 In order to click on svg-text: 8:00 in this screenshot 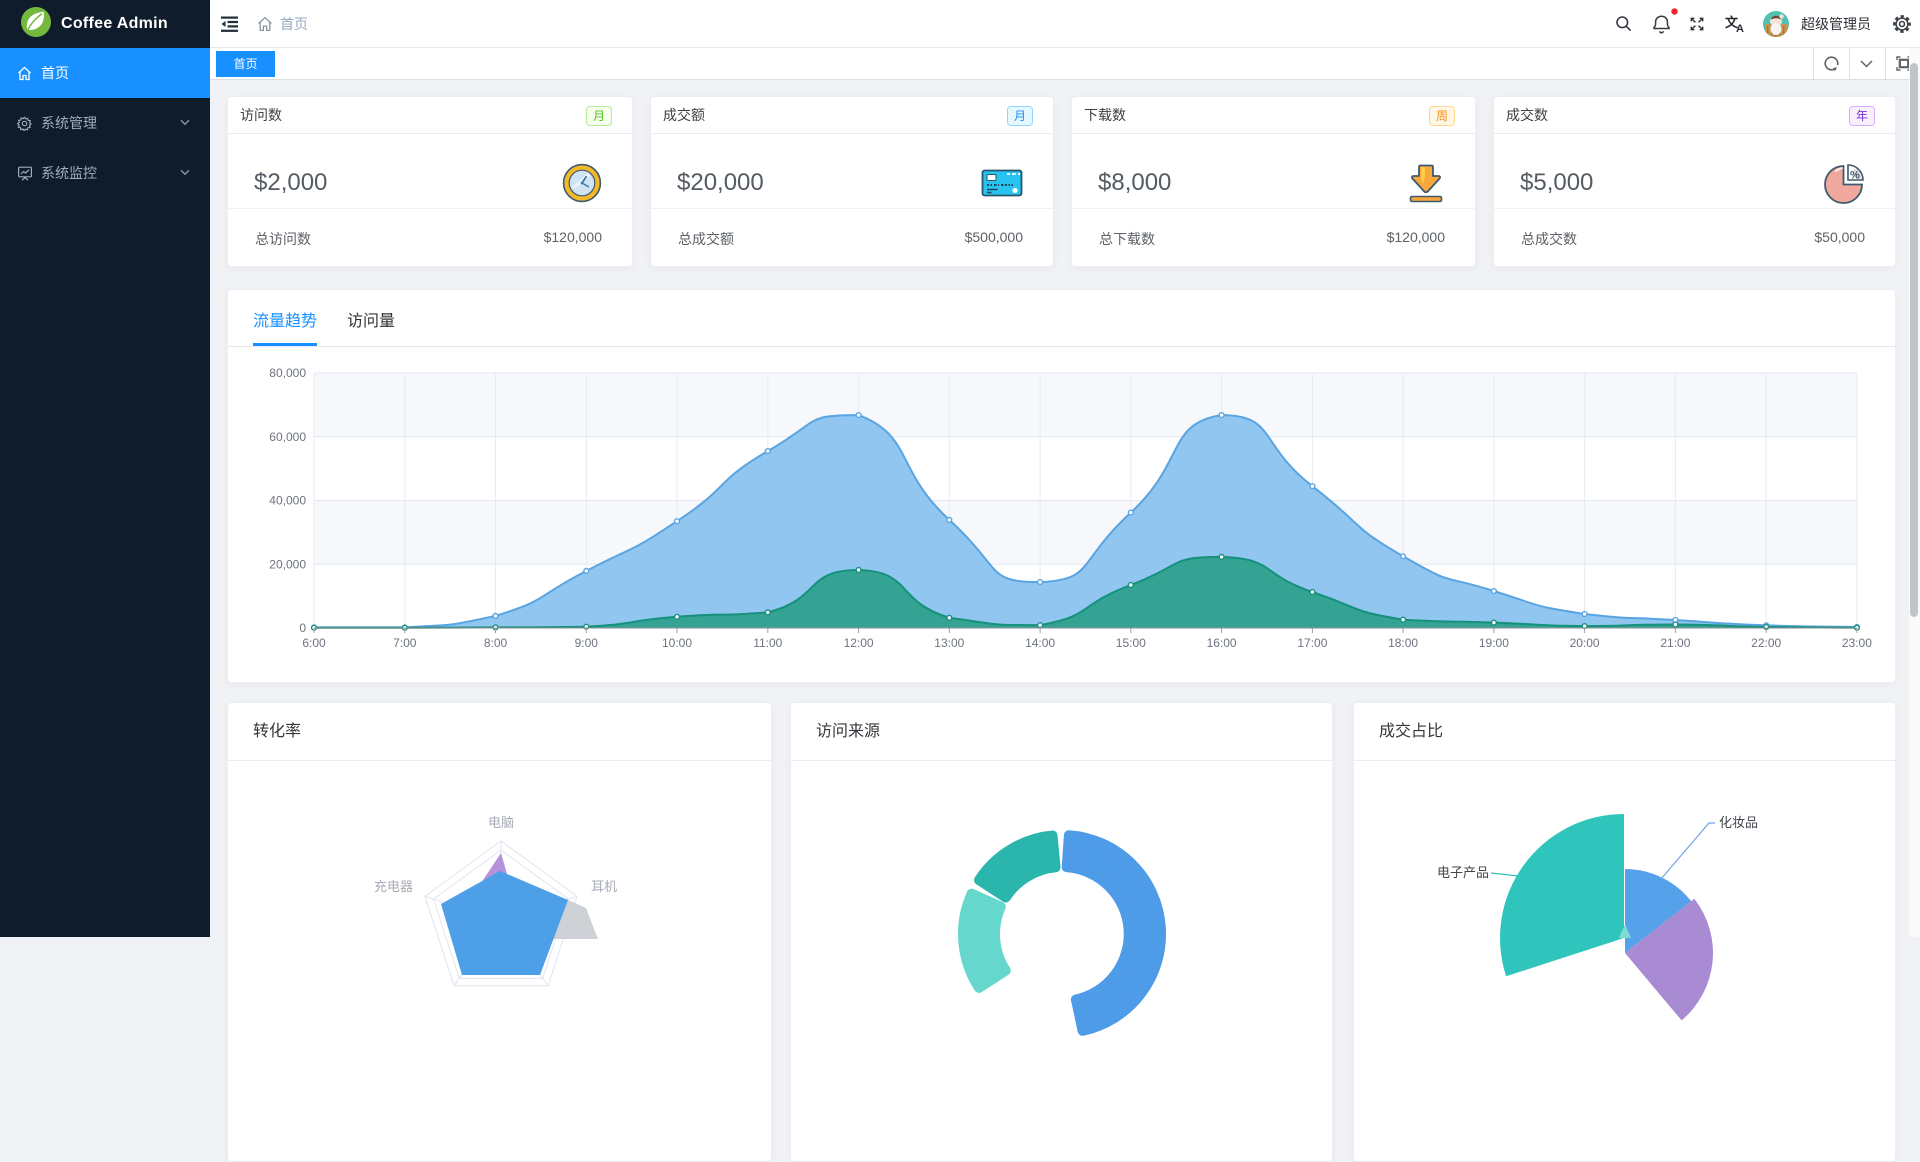, I will do `click(496, 643)`.